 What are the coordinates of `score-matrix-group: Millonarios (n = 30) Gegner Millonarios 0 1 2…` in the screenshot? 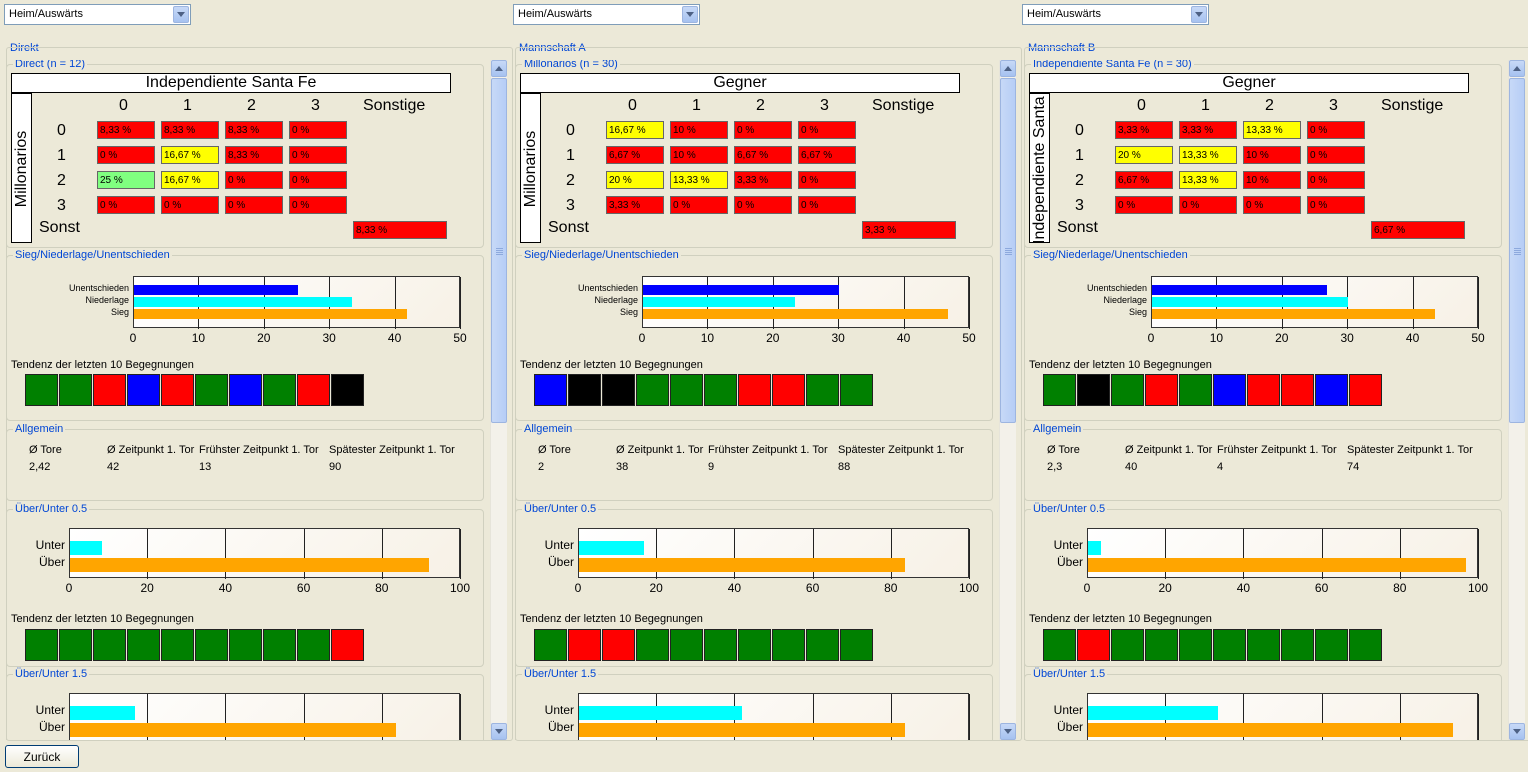 It's located at (754, 154).